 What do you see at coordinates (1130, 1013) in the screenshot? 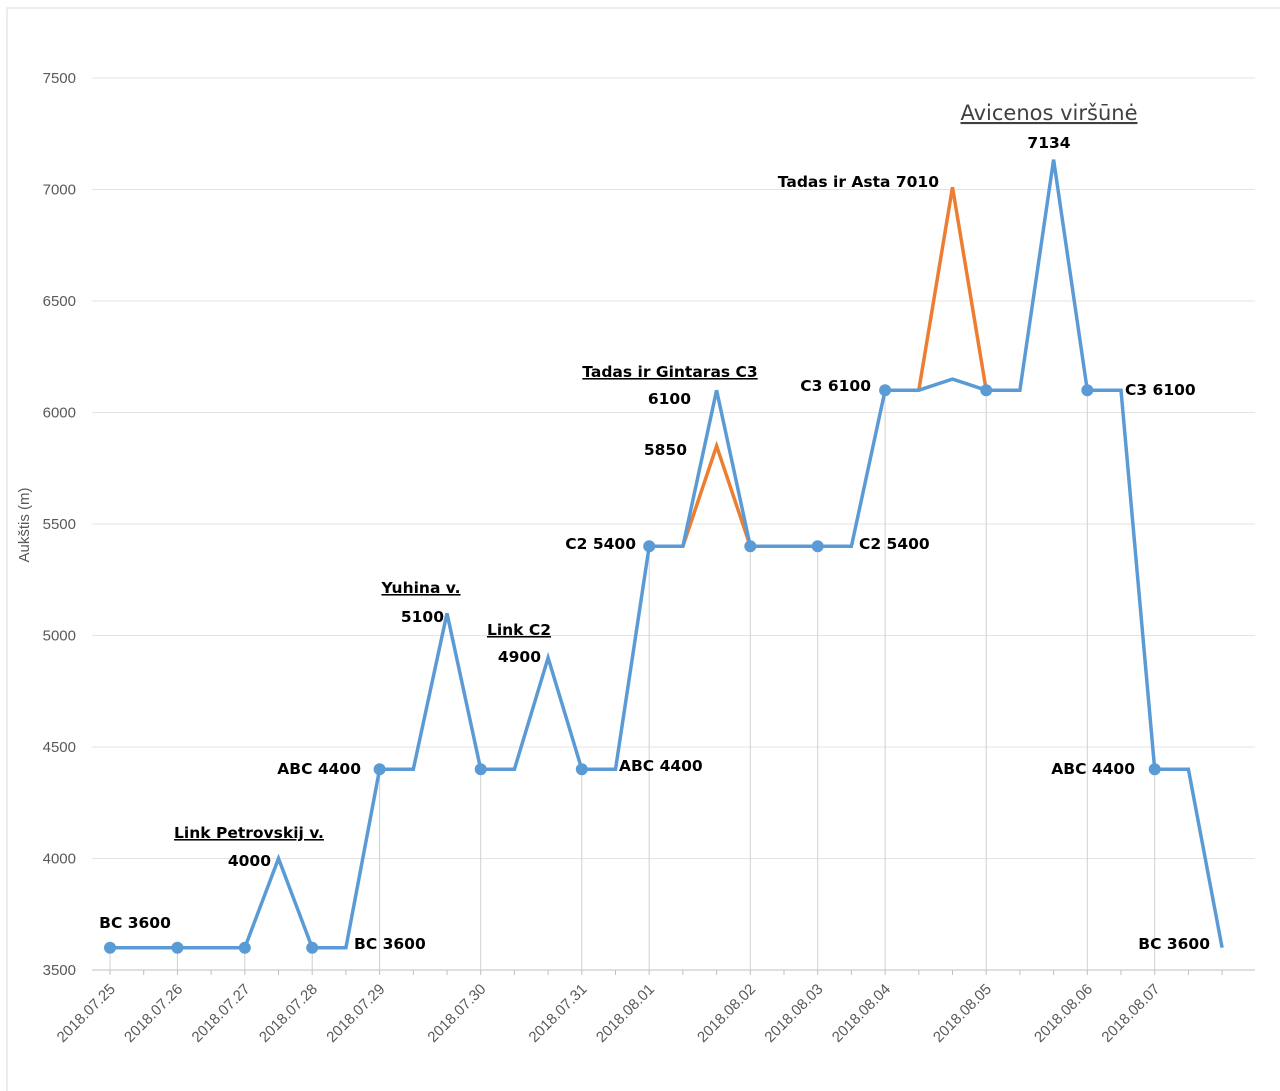
I see `x-tick-label: 2018.08.07` at bounding box center [1130, 1013].